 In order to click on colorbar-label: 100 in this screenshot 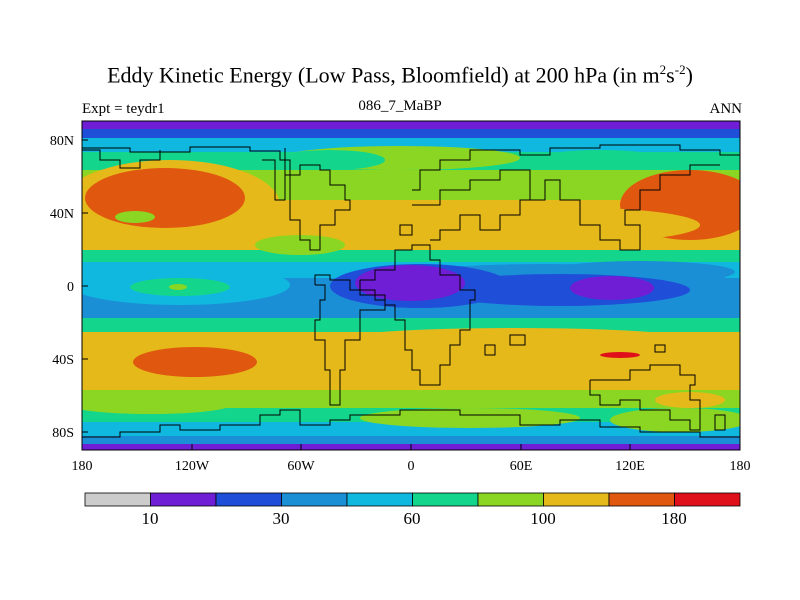, I will do `click(543, 518)`.